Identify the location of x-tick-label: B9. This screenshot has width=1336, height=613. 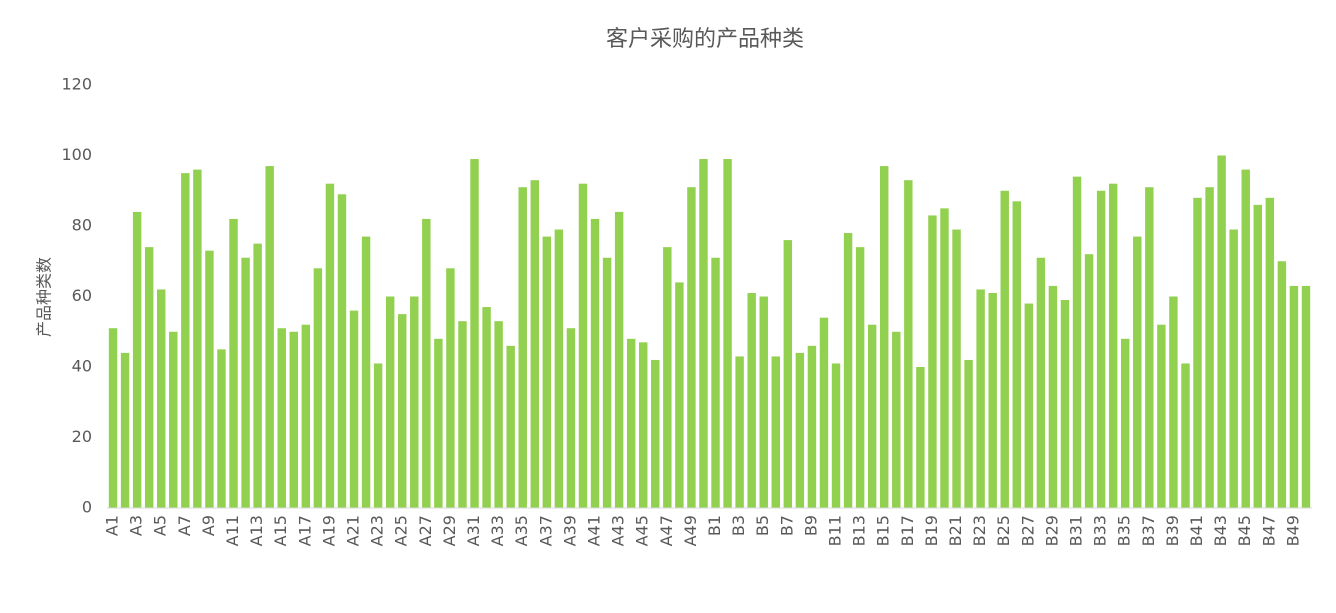
(810, 525).